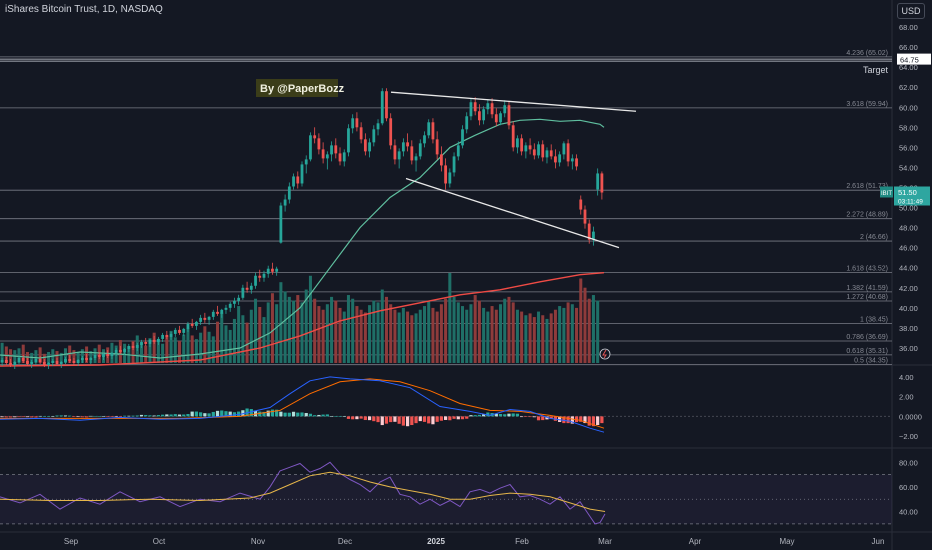 The image size is (932, 550). I want to click on ticker-symbol-bg, so click(886, 192).